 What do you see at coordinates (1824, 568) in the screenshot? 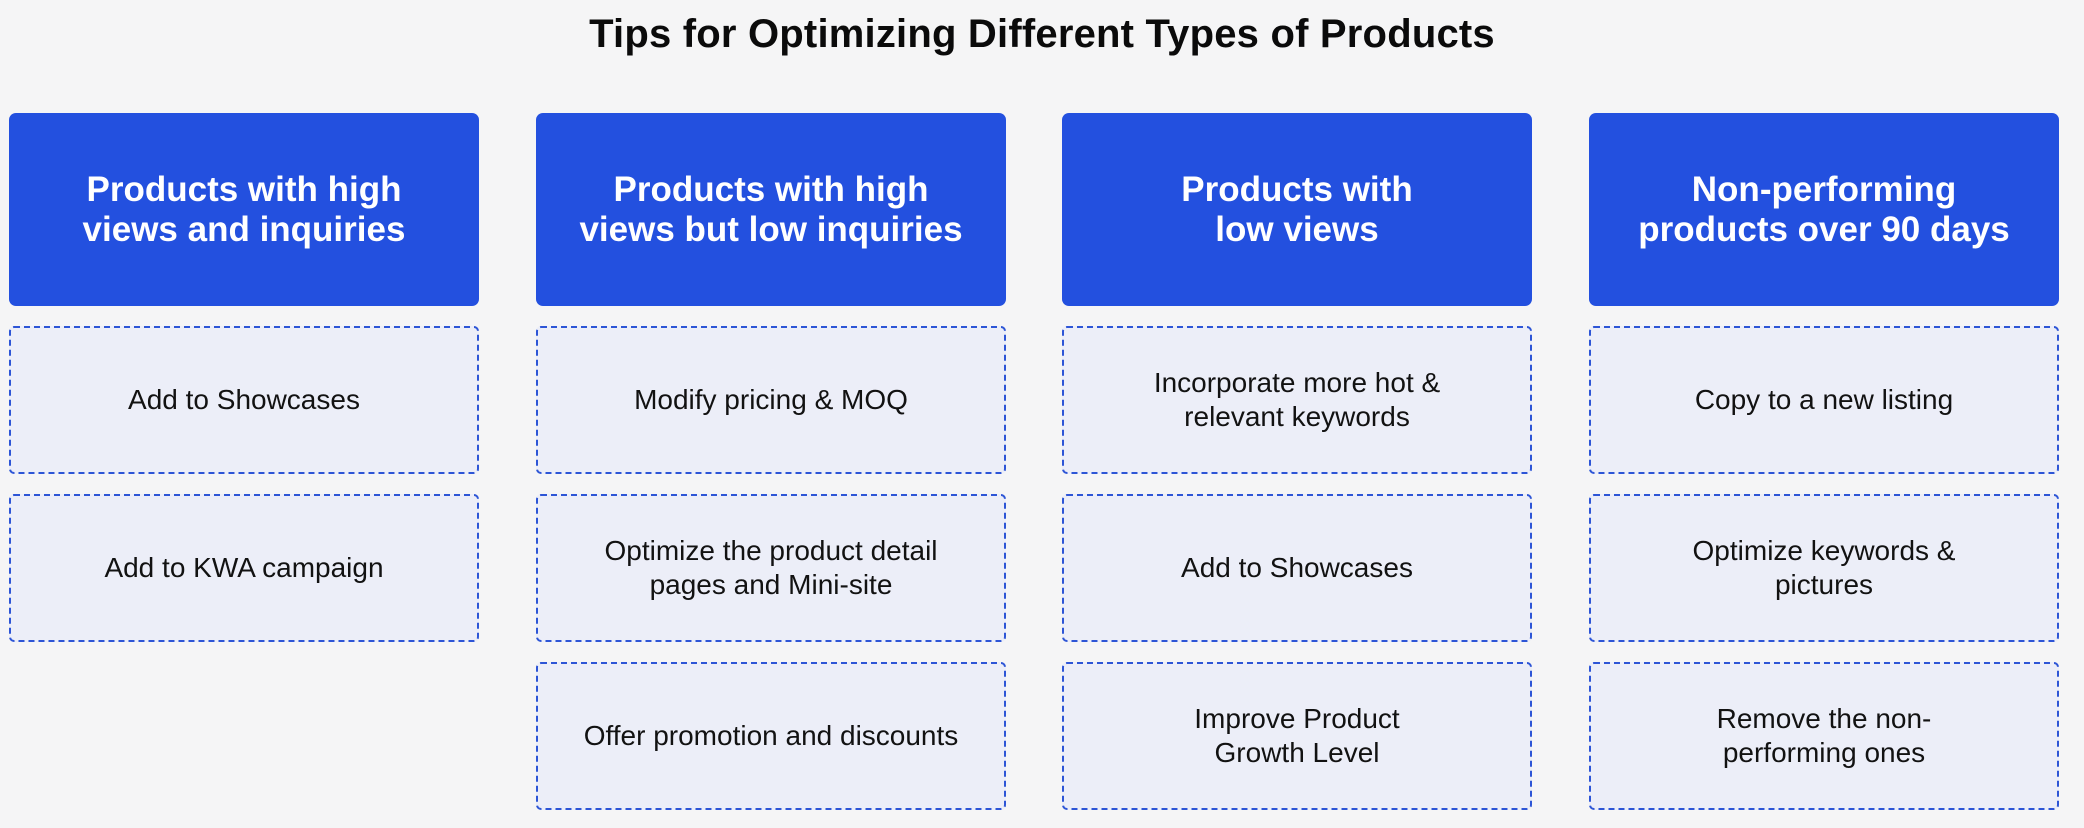
I see `tip-box: Optimize keywords & pictures` at bounding box center [1824, 568].